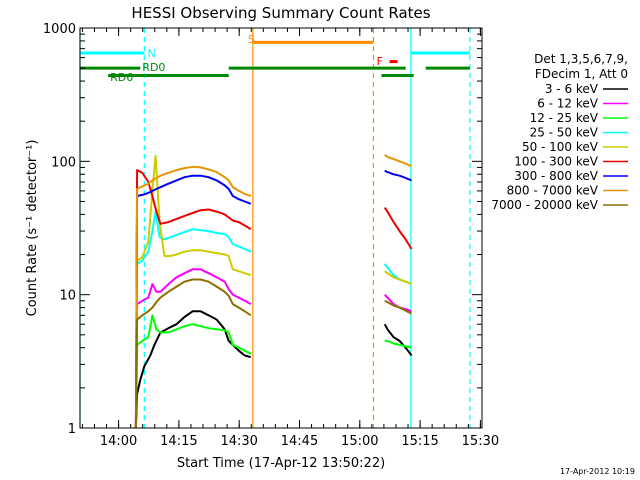  What do you see at coordinates (564, 133) in the screenshot?
I see `legend-label-3: 25 - 50 keV` at bounding box center [564, 133].